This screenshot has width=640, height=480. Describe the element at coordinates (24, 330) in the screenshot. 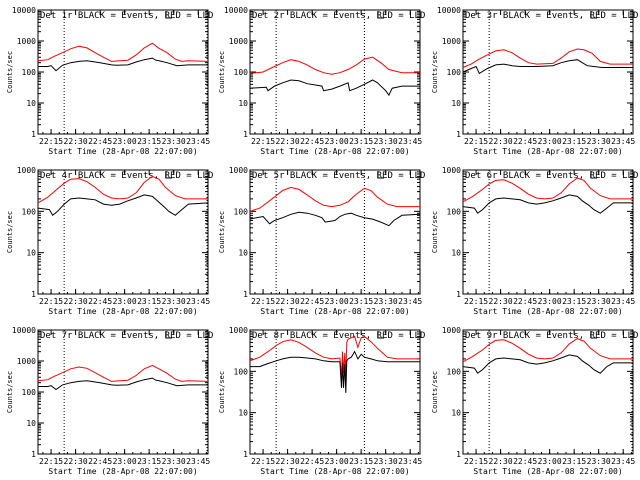

I see `y-tick-label: 10000` at that location.